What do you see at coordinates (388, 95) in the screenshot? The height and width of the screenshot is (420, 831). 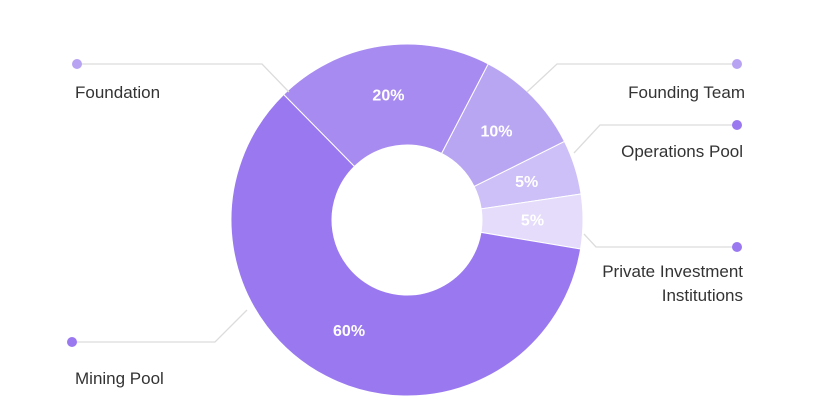 I see `slice-value-label: 20%` at bounding box center [388, 95].